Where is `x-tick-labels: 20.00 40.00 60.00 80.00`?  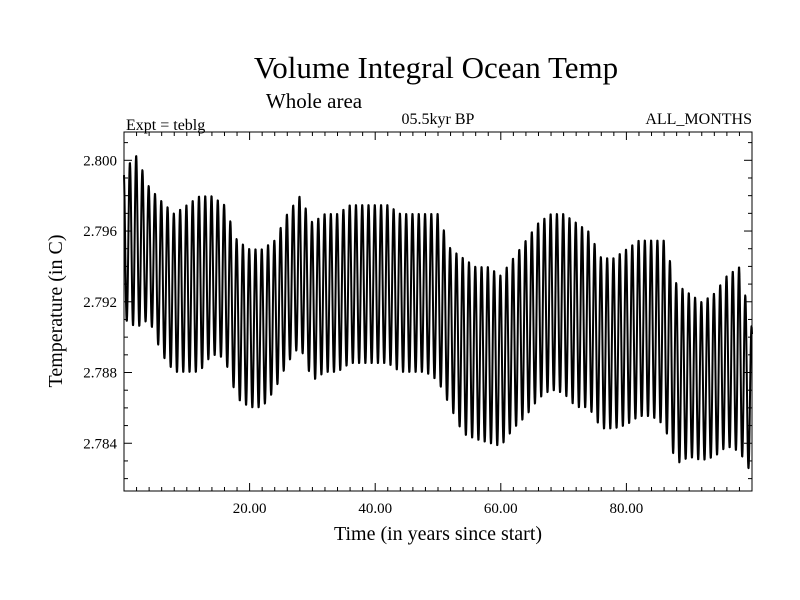 x-tick-labels: 20.00 40.00 60.00 80.00 is located at coordinates (438, 509).